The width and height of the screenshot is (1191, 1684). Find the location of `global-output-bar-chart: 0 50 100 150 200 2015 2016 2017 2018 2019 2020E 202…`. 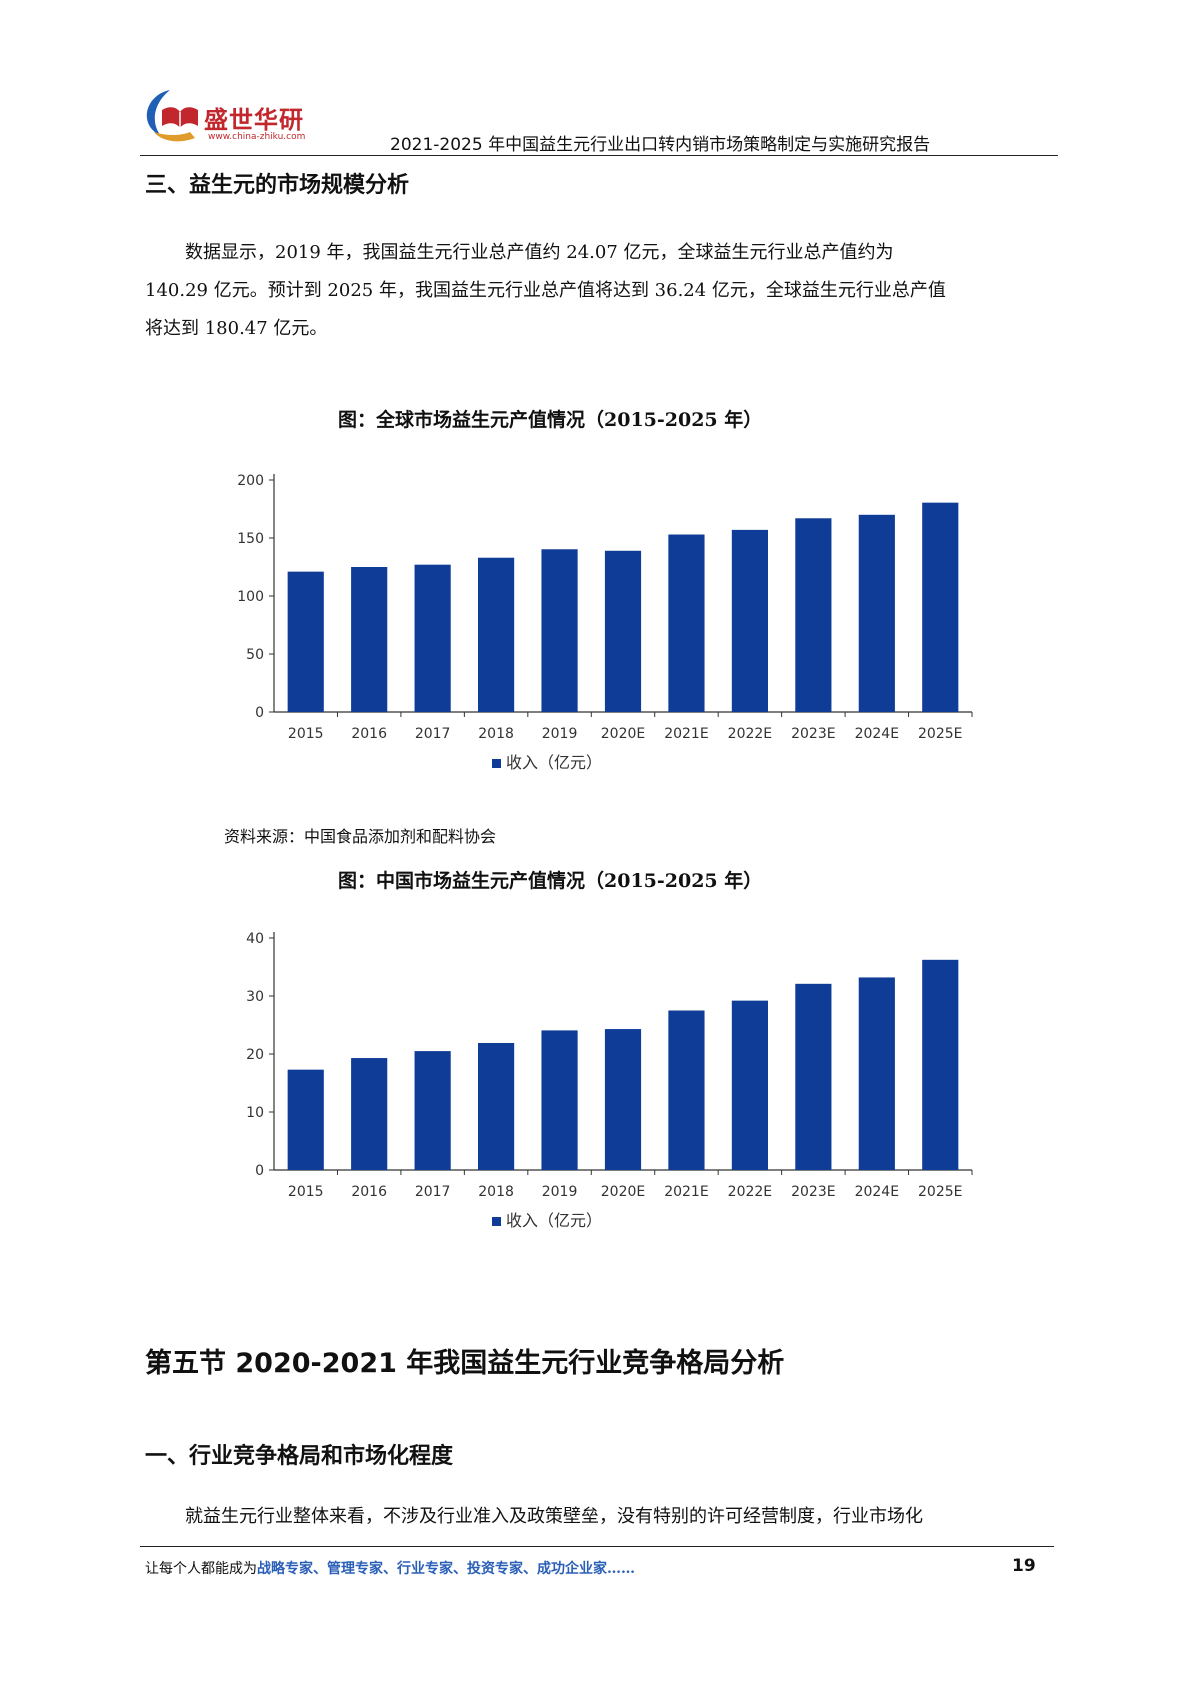

global-output-bar-chart: 0 50 100 150 200 2015 2016 2017 2018 2019 2020E 202… is located at coordinates (605, 622).